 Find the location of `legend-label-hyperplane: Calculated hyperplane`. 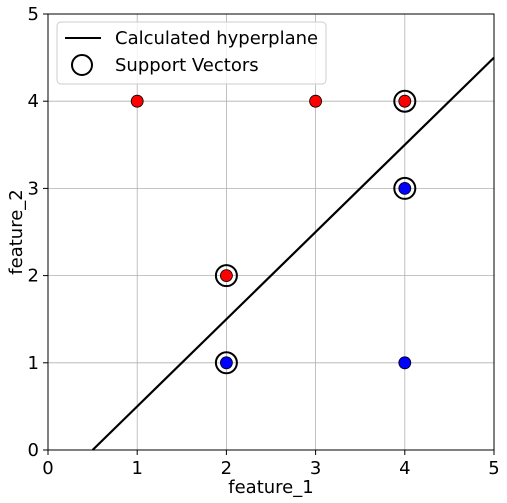

legend-label-hyperplane: Calculated hyperplane is located at coordinates (216, 38).